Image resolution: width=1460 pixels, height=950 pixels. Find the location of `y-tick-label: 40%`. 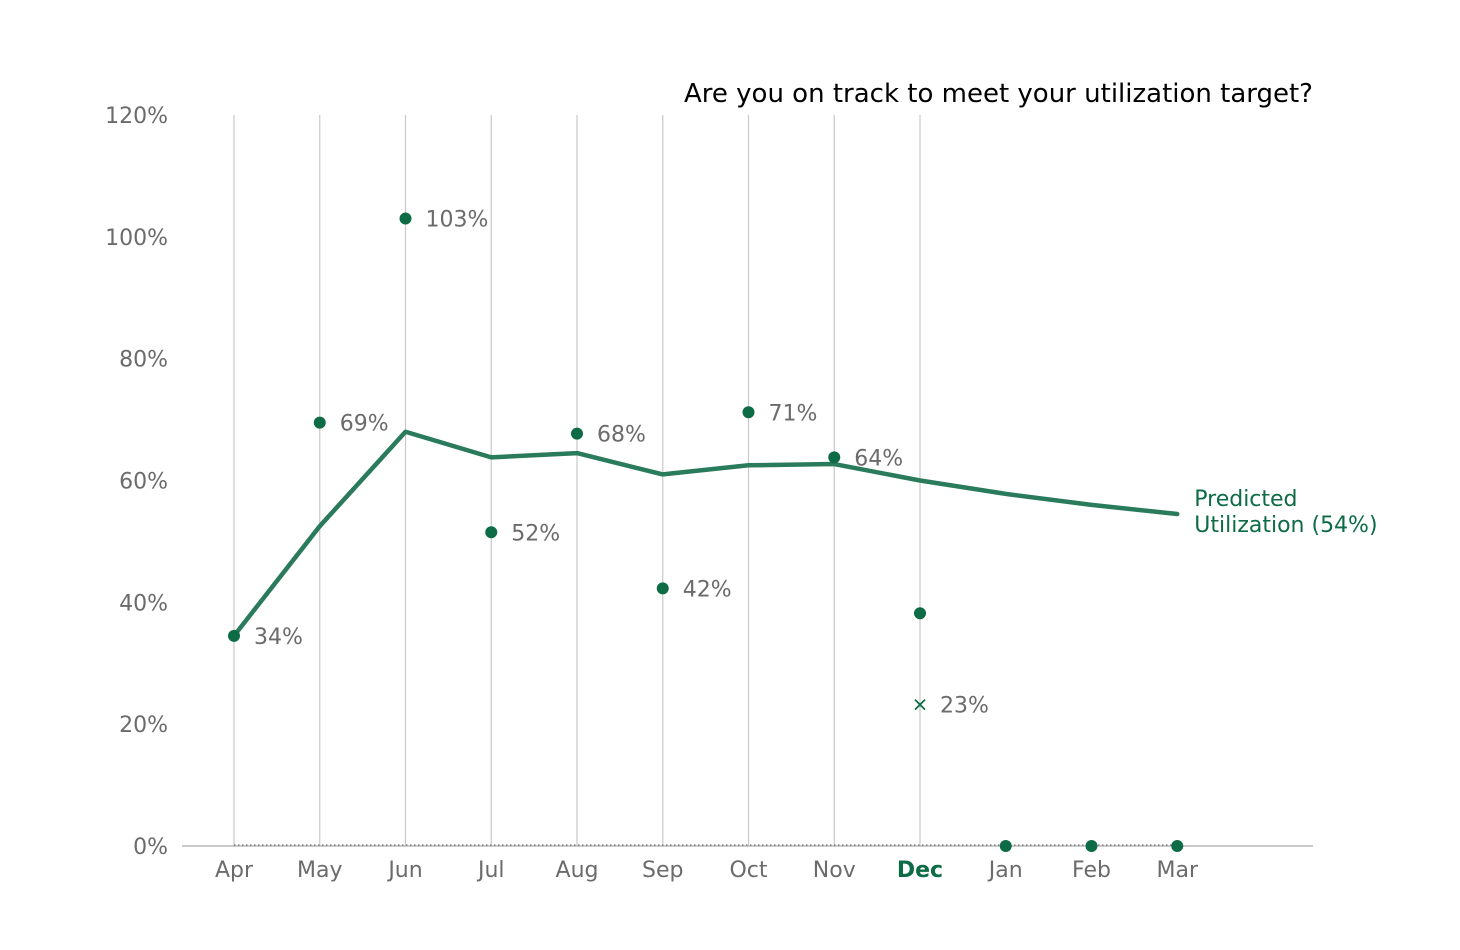

y-tick-label: 40% is located at coordinates (143, 603).